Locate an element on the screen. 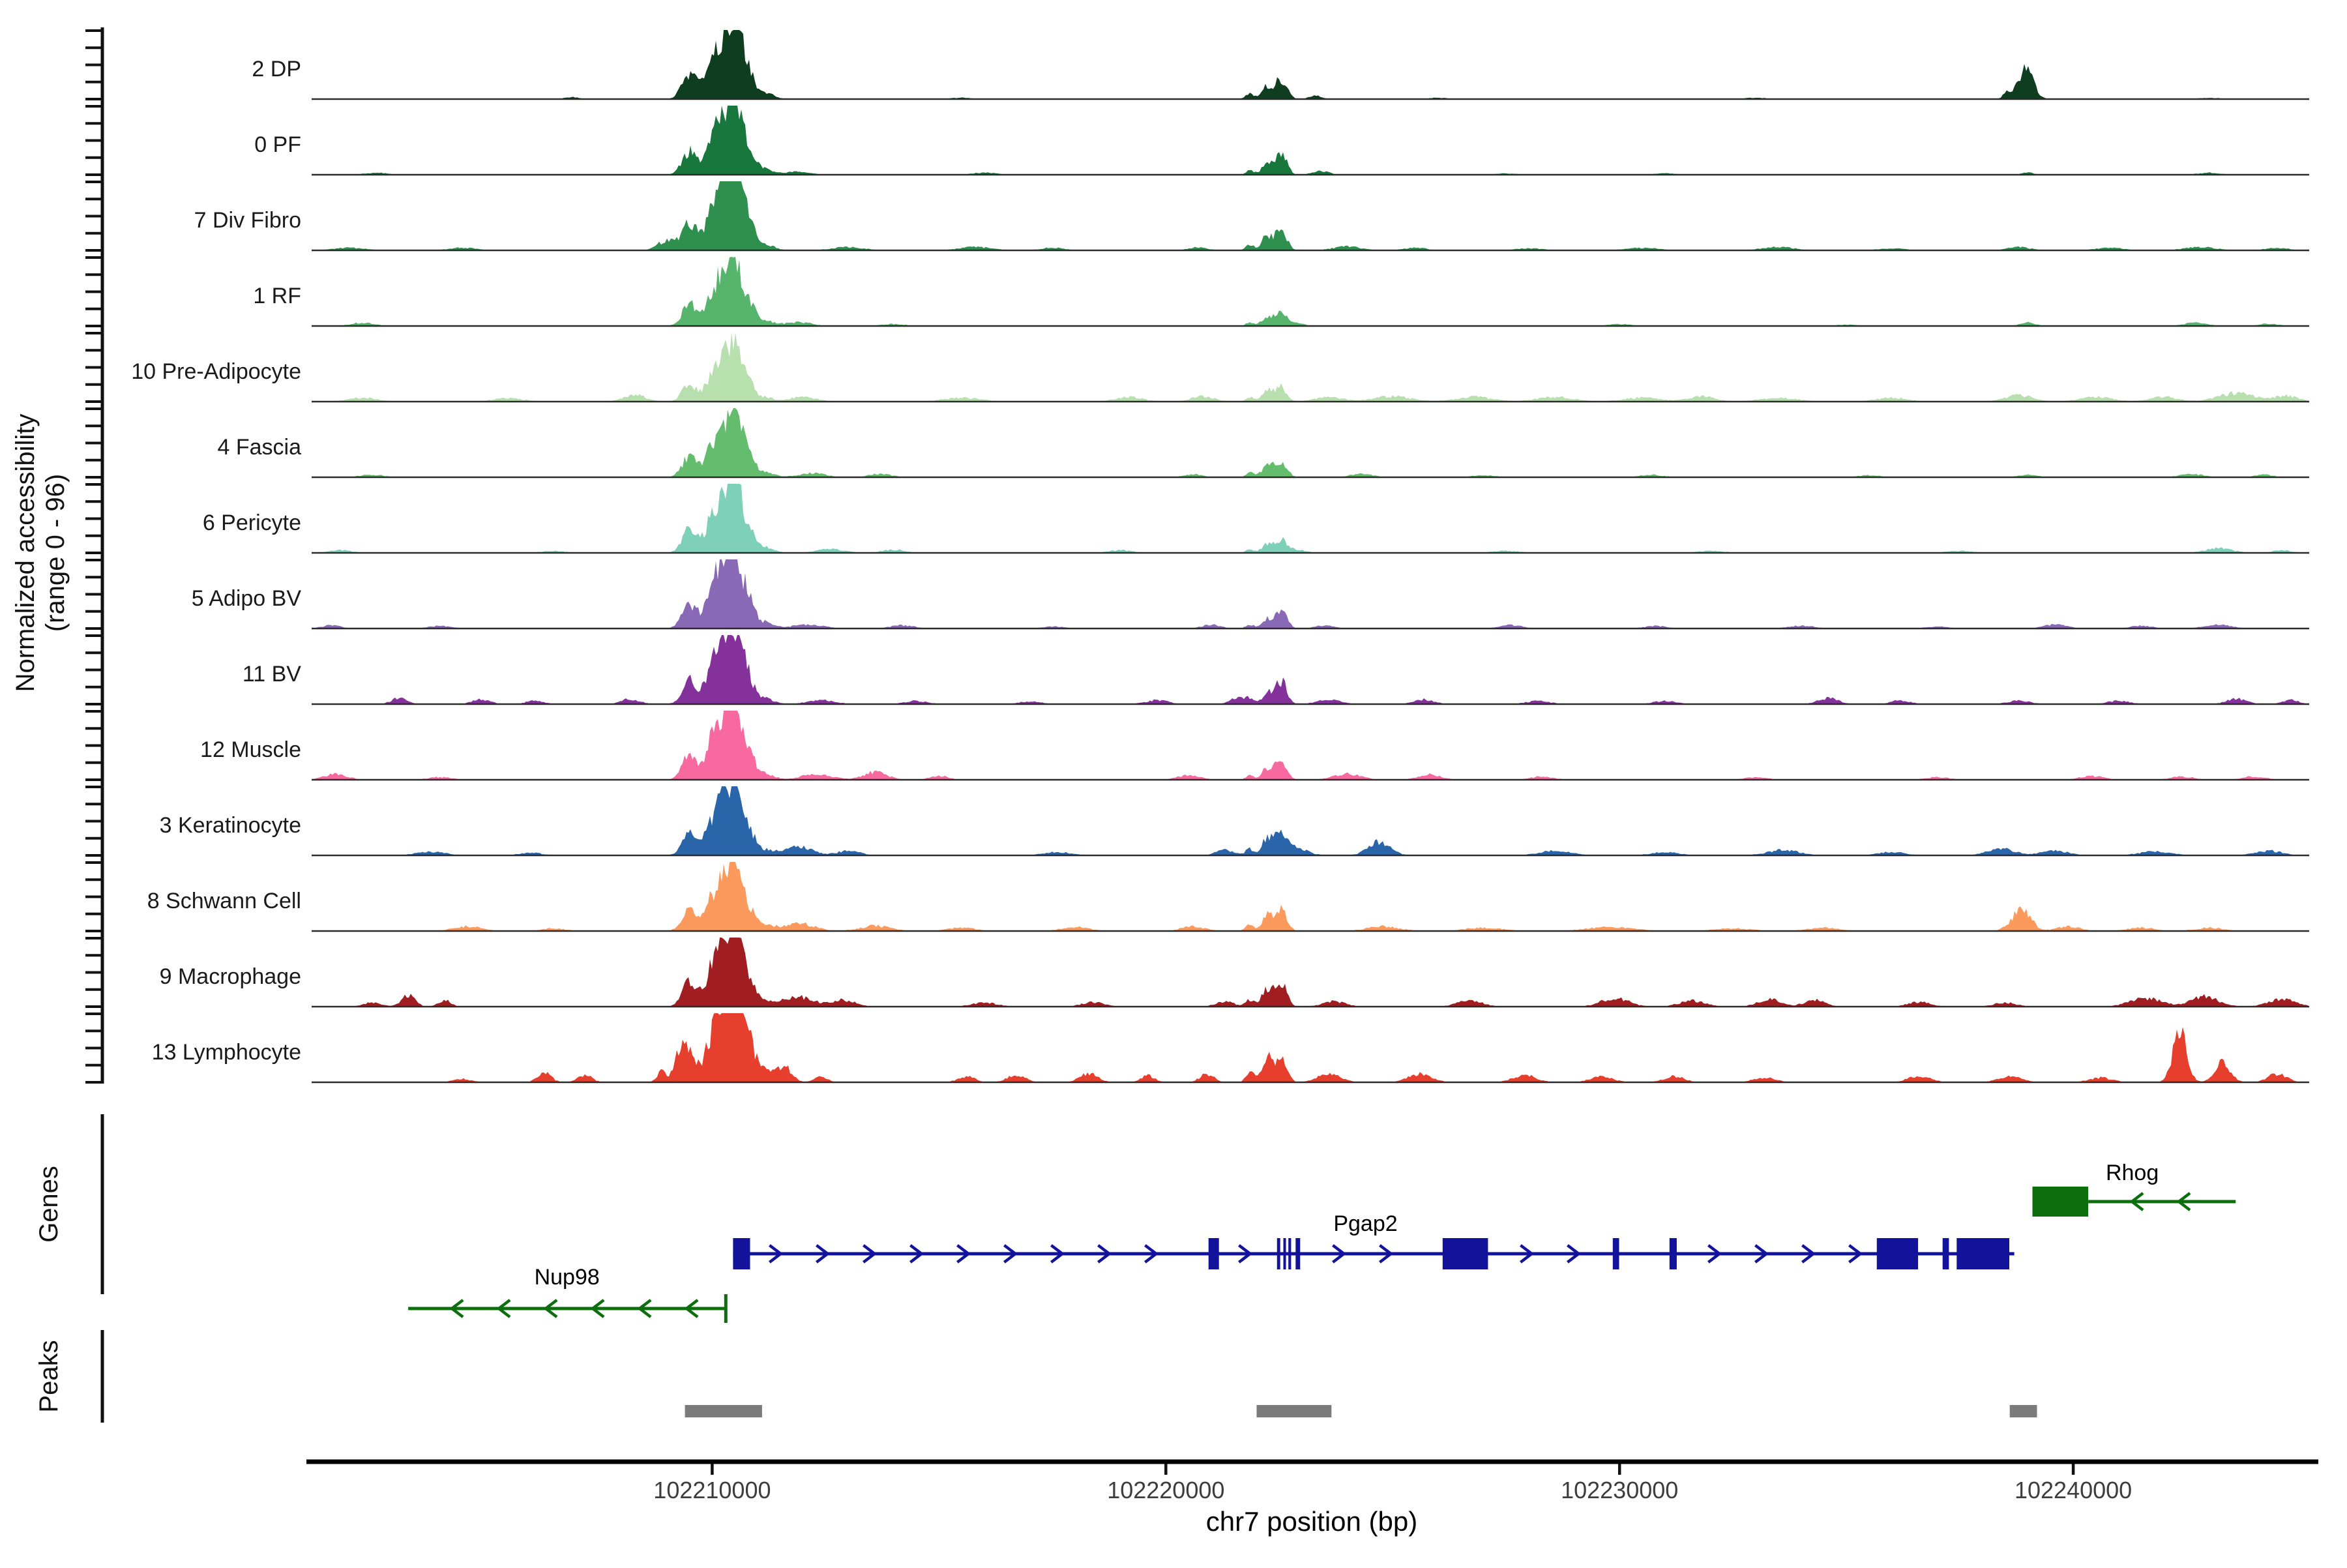  track-label-2-dp: 2 DP is located at coordinates (276, 69).